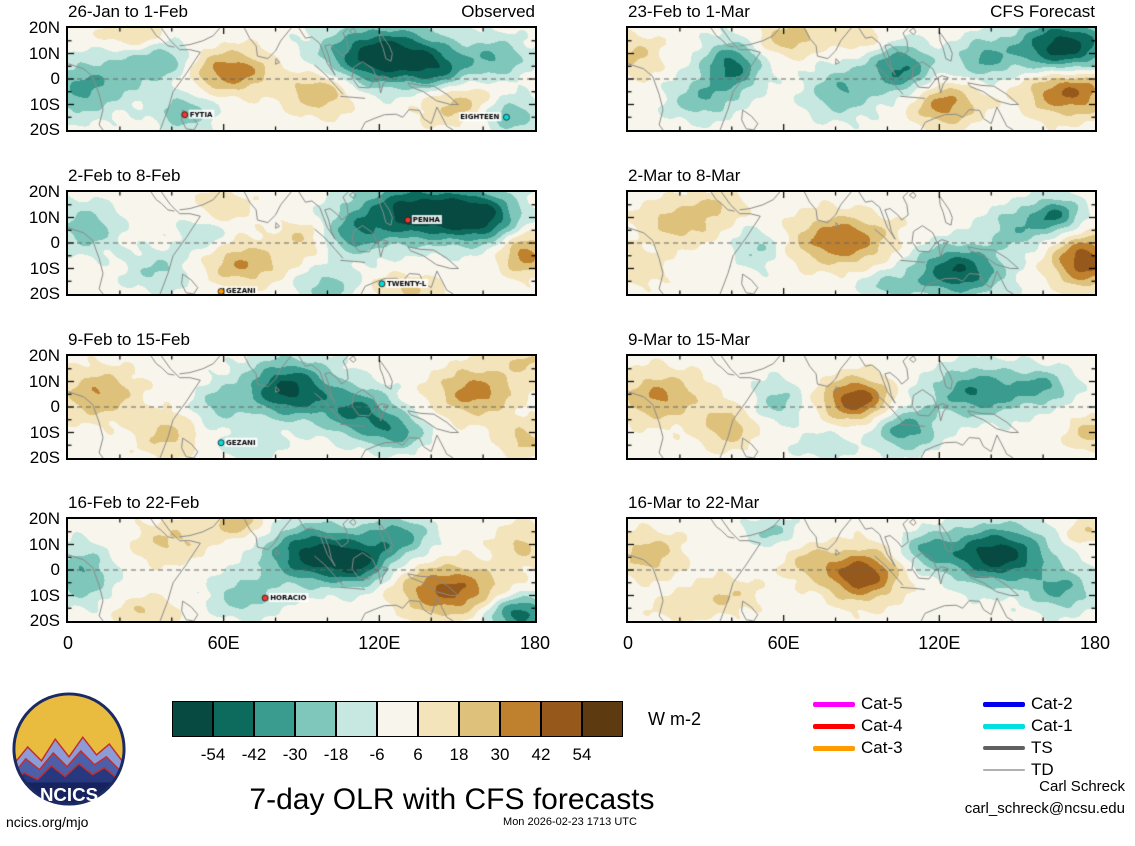 The height and width of the screenshot is (846, 1135). Describe the element at coordinates (254, 754) in the screenshot. I see `colorbar-tick-label: -42` at that location.